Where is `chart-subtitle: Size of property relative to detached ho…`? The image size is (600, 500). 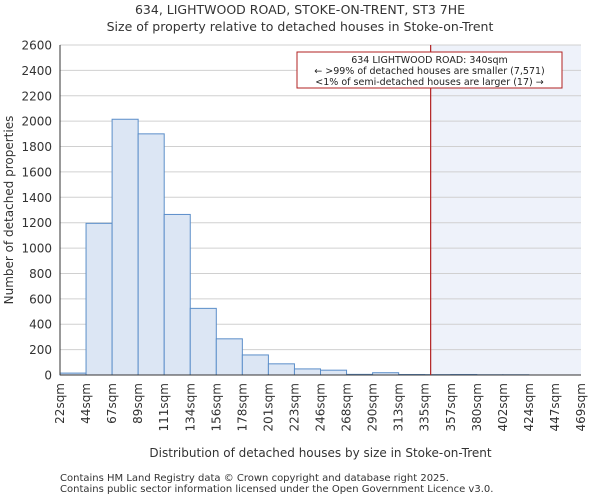
chart-subtitle: Size of property relative to detached ho… is located at coordinates (300, 26).